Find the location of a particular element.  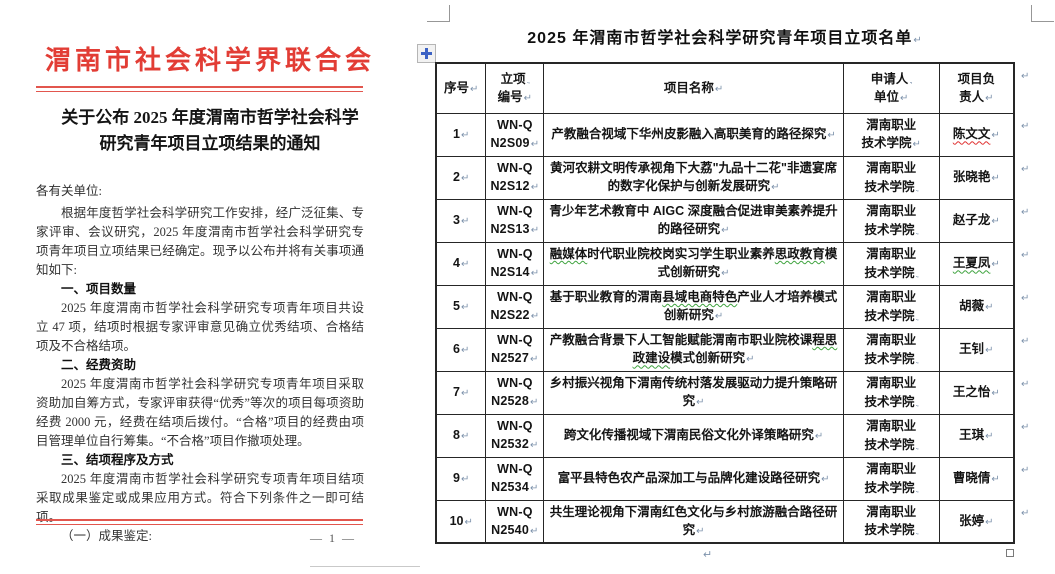

header-cell-code: 立项., 编号↵ is located at coordinates (515, 88).